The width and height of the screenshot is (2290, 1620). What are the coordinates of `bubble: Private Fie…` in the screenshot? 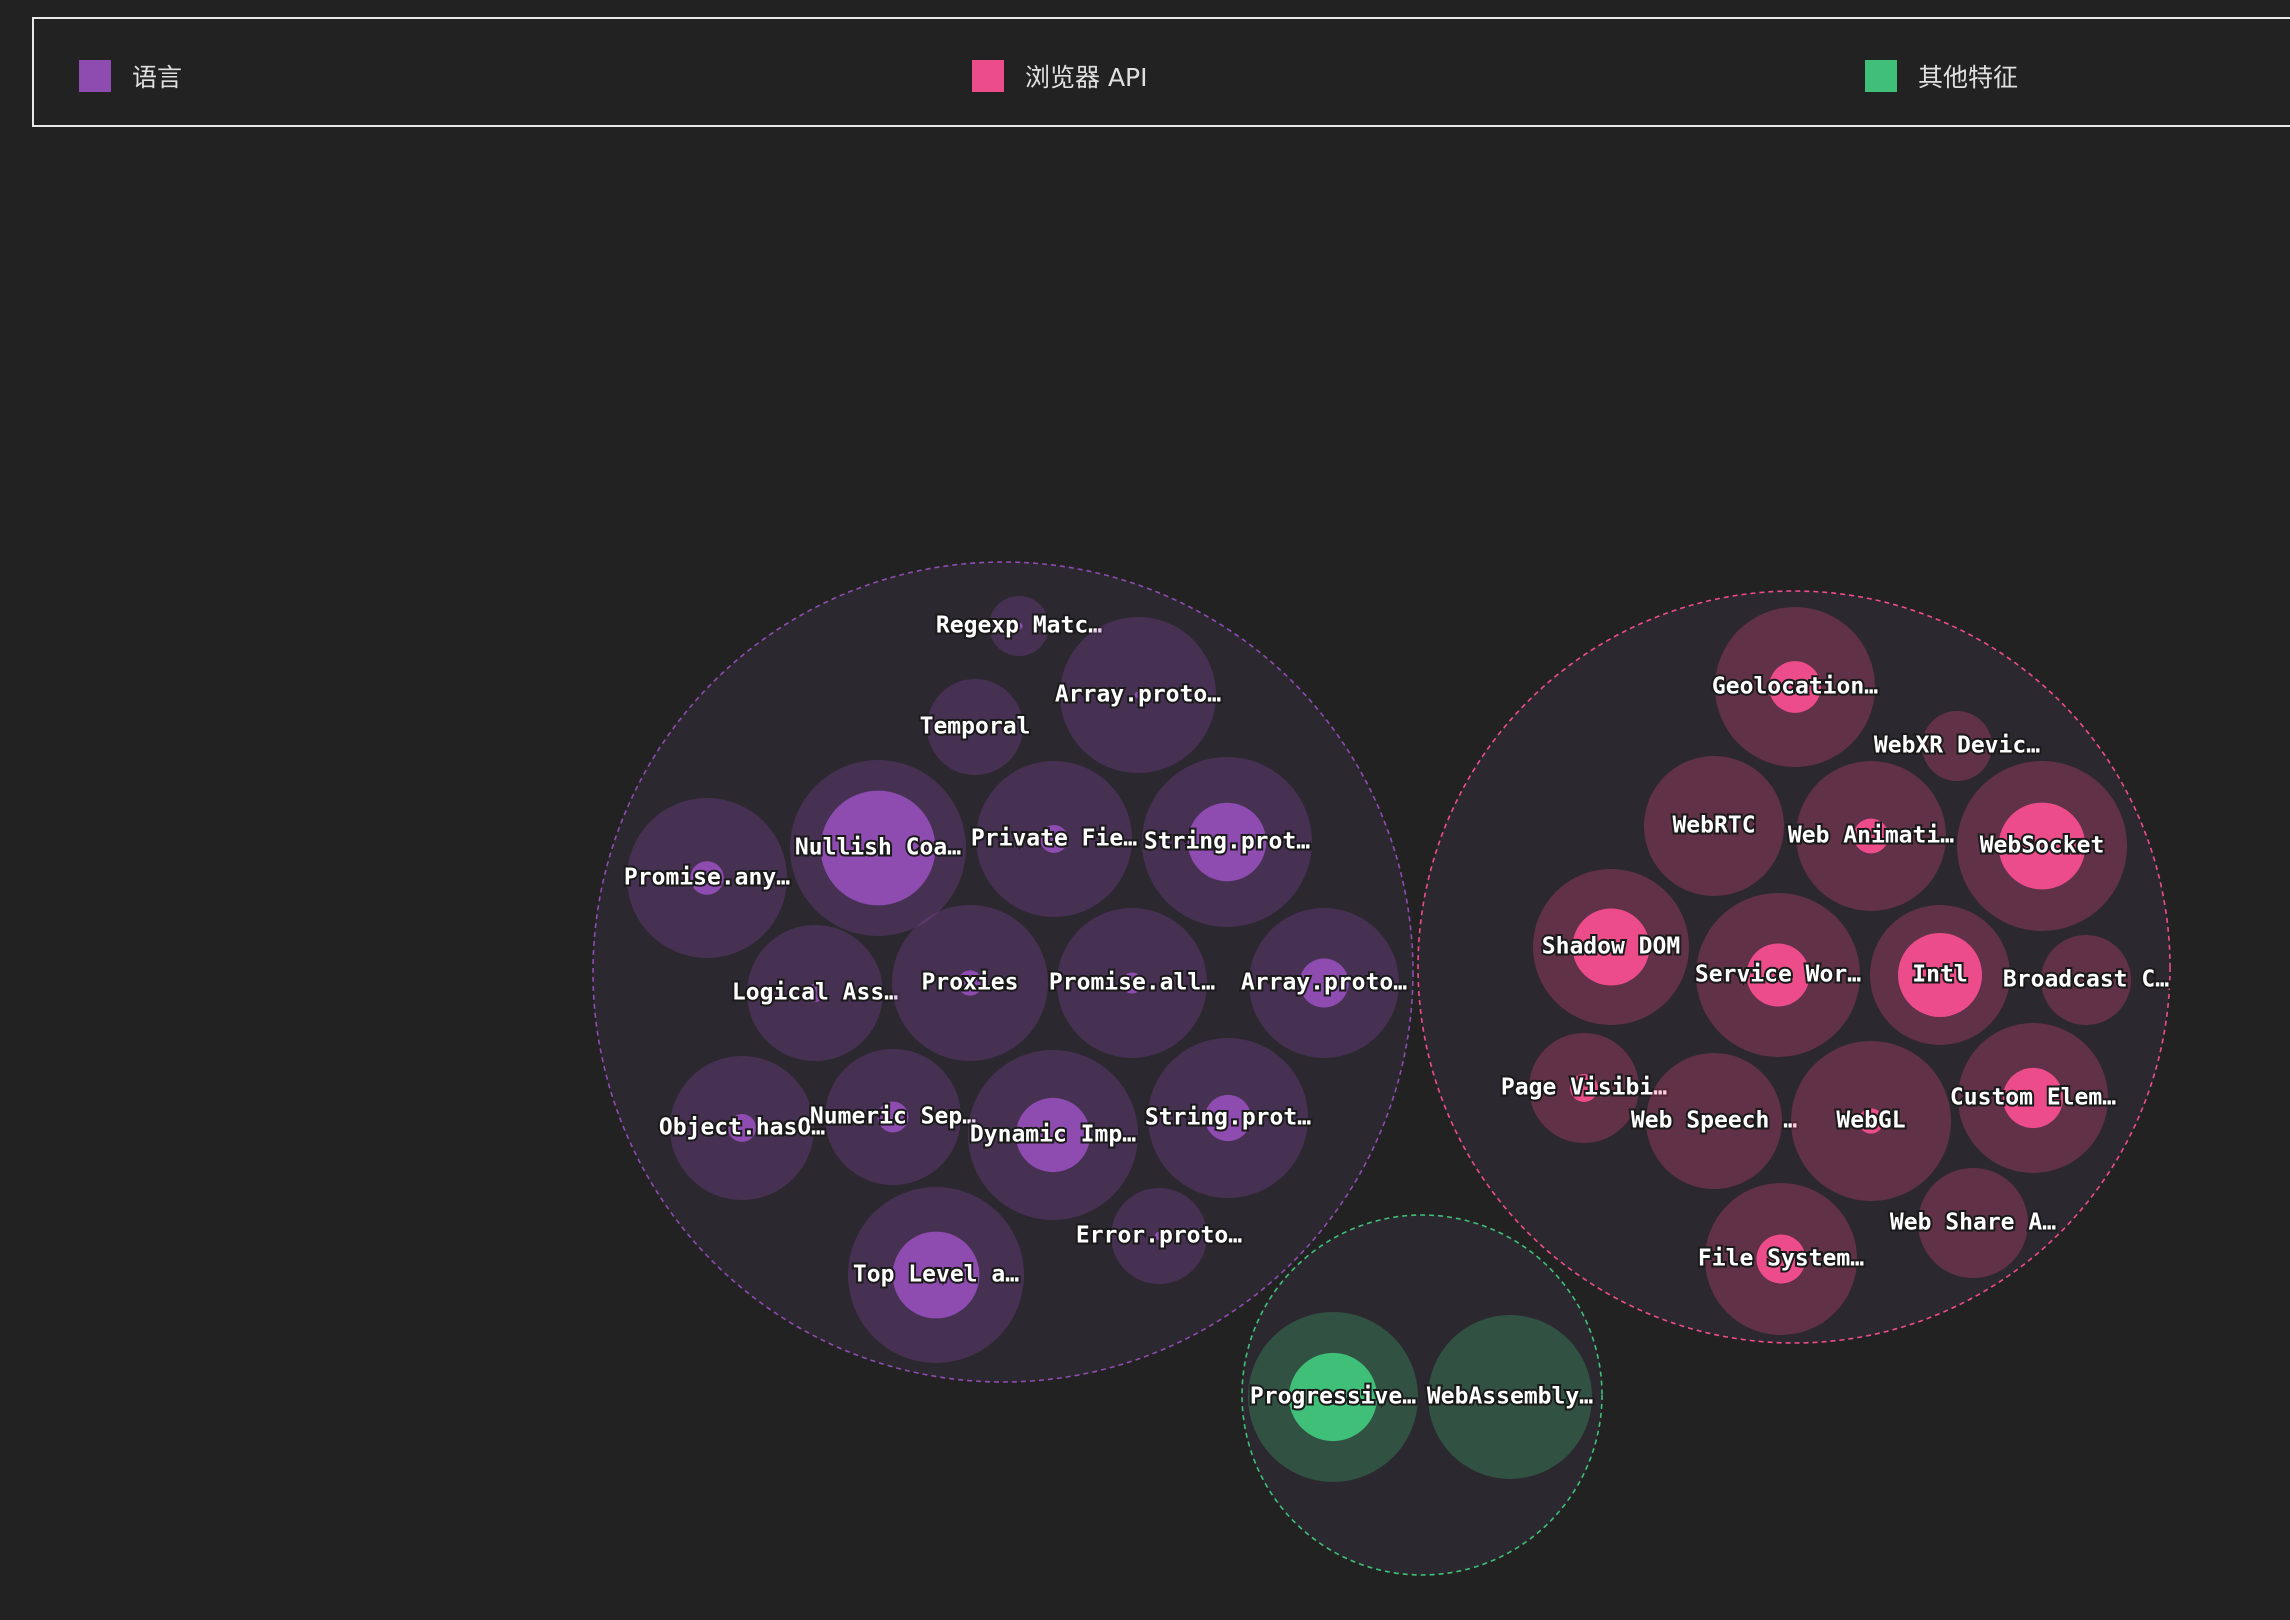 It's located at (1054, 839).